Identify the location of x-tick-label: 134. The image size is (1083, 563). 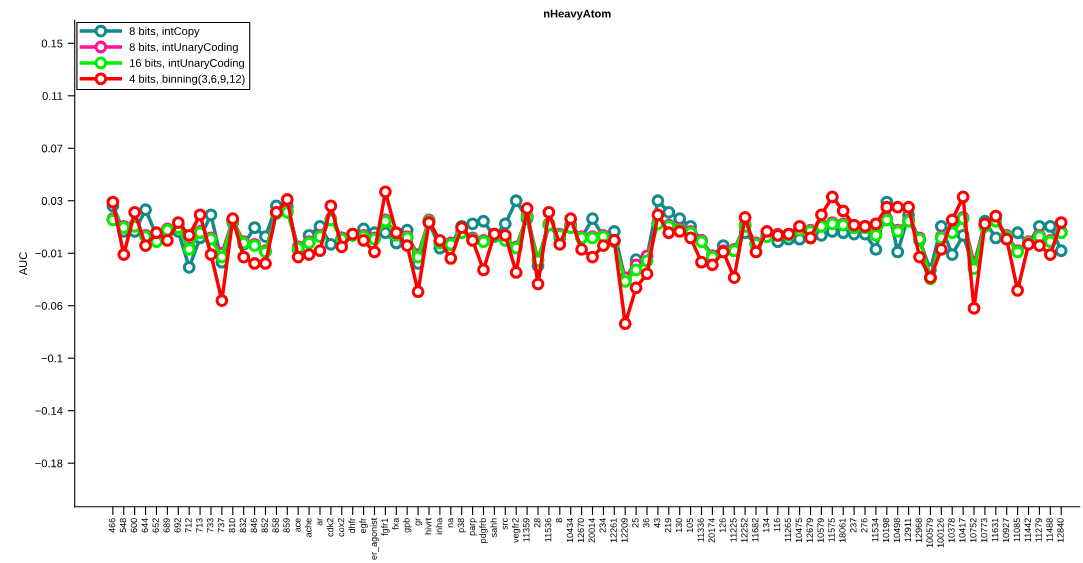
(766, 525).